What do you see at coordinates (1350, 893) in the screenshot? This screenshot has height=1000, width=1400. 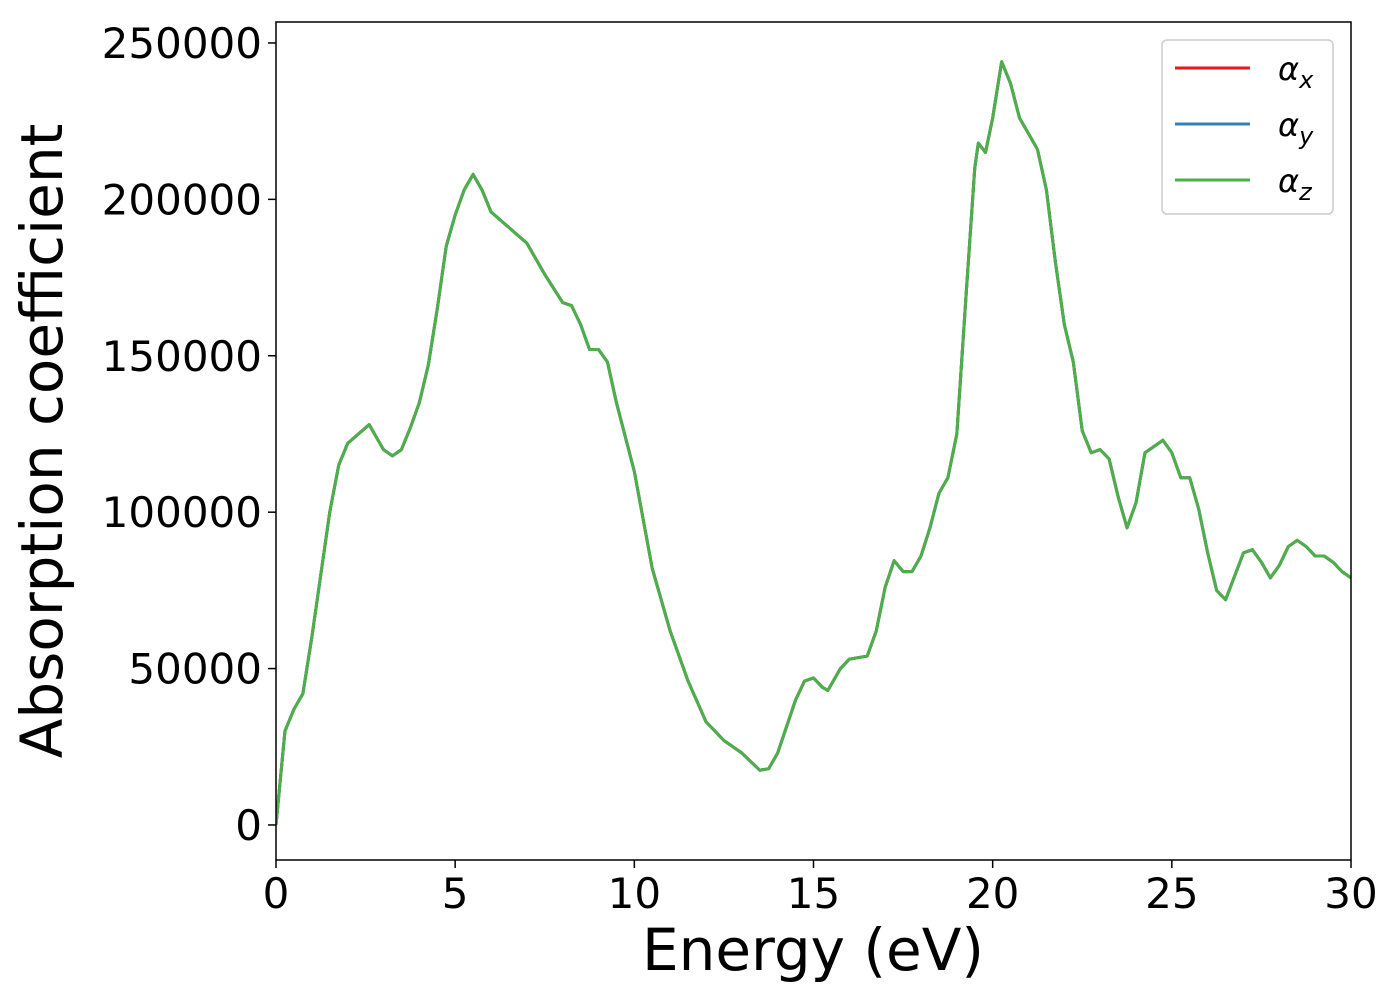 I see `x-tick-label: 30` at bounding box center [1350, 893].